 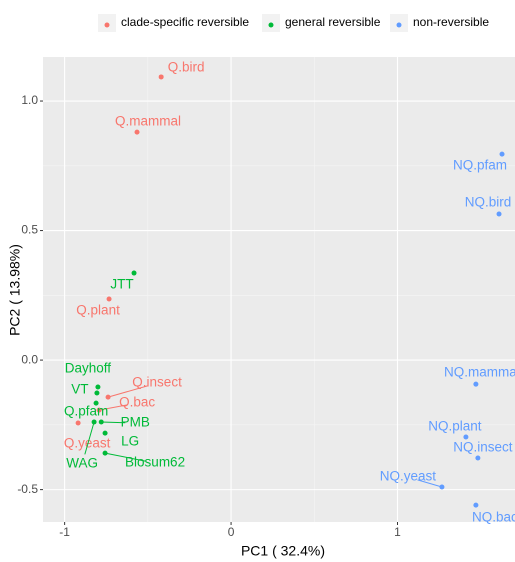 I want to click on x-tick-label: -1, so click(x=64, y=532).